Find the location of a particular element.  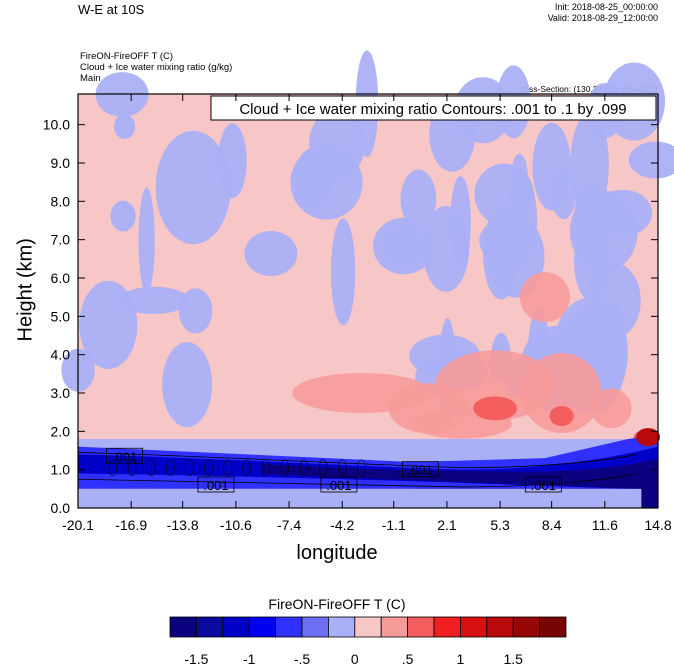

colorbar-tick-label: 1 is located at coordinates (461, 659).